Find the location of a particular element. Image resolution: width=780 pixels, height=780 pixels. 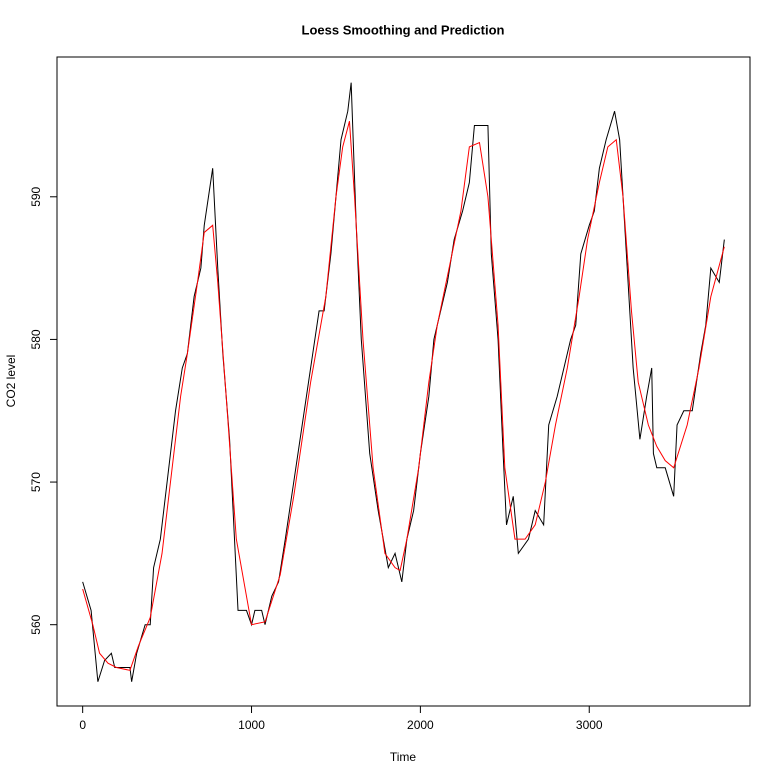

y-tick-label: 570 is located at coordinates (36, 482).